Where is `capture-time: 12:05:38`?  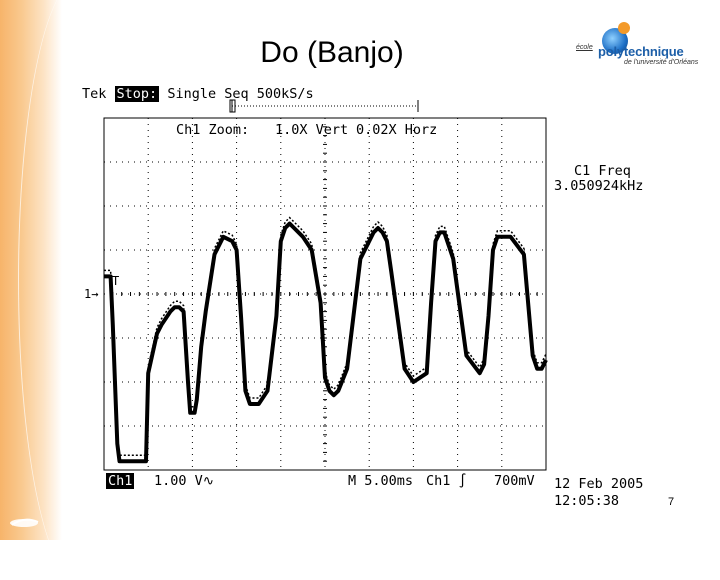 capture-time: 12:05:38 is located at coordinates (587, 501).